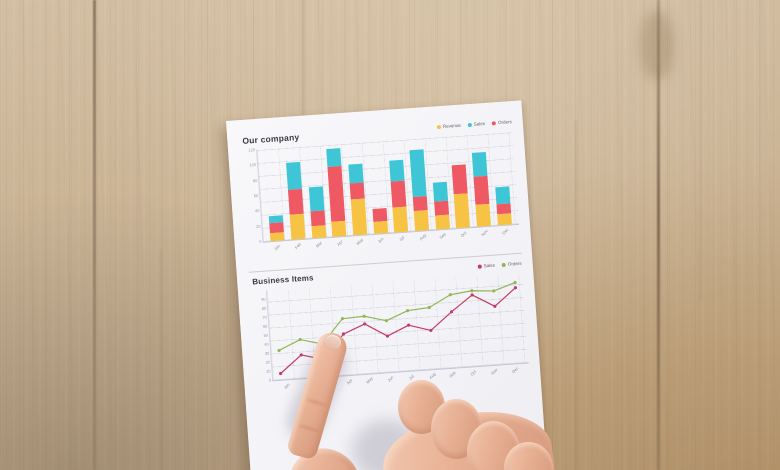  I want to click on bar-chart-plot: 0 20 40 60 80 100 120, so click(383, 188).